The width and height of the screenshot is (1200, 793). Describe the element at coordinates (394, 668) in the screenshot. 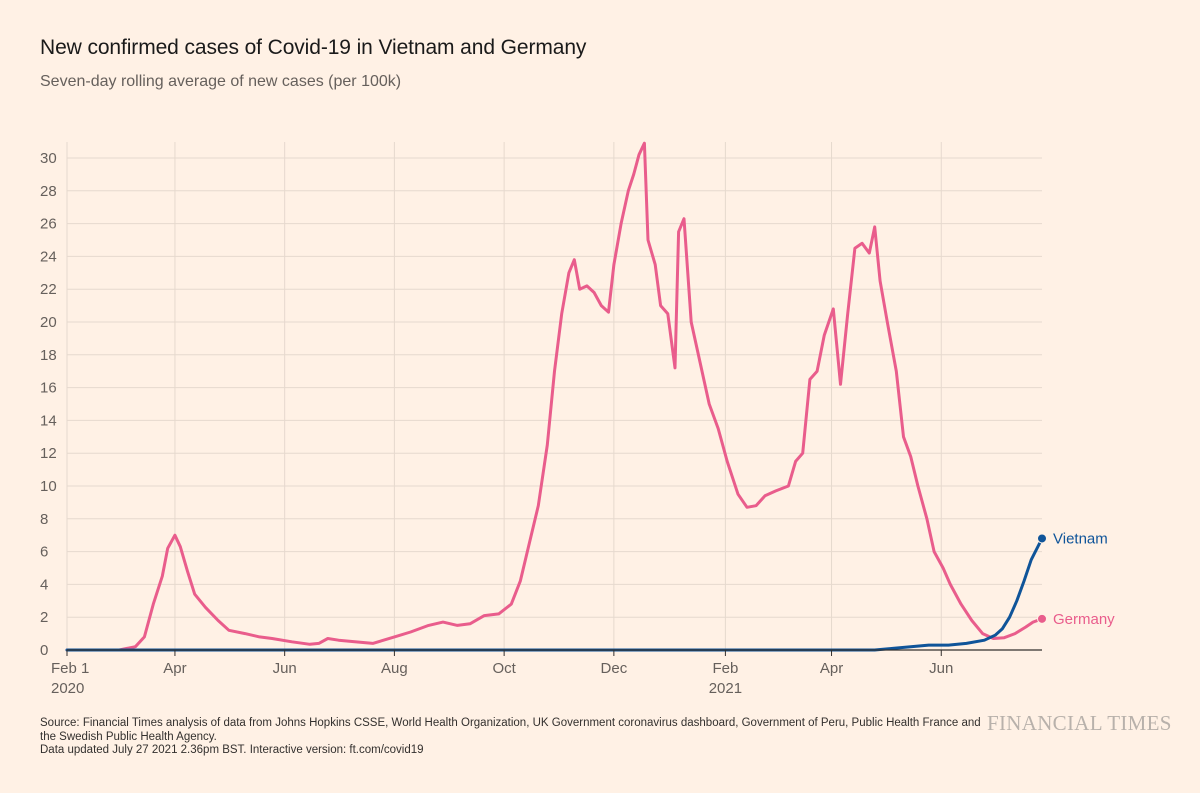

I see `x-tick-label: Aug` at that location.